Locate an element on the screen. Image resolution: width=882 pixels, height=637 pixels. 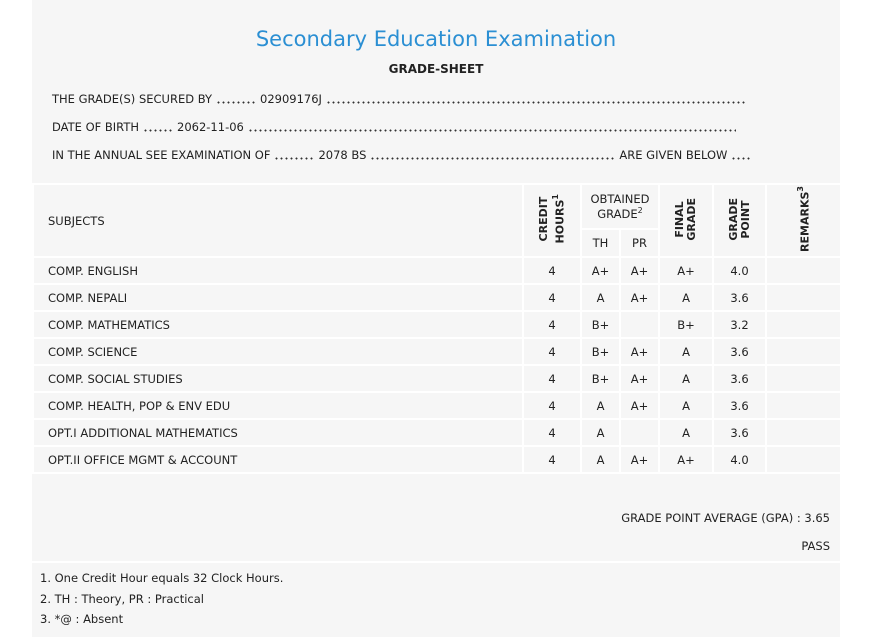
grade-row: COMP. ENGLISH 4 A+ A+ A+ 4.0 is located at coordinates (437, 270).